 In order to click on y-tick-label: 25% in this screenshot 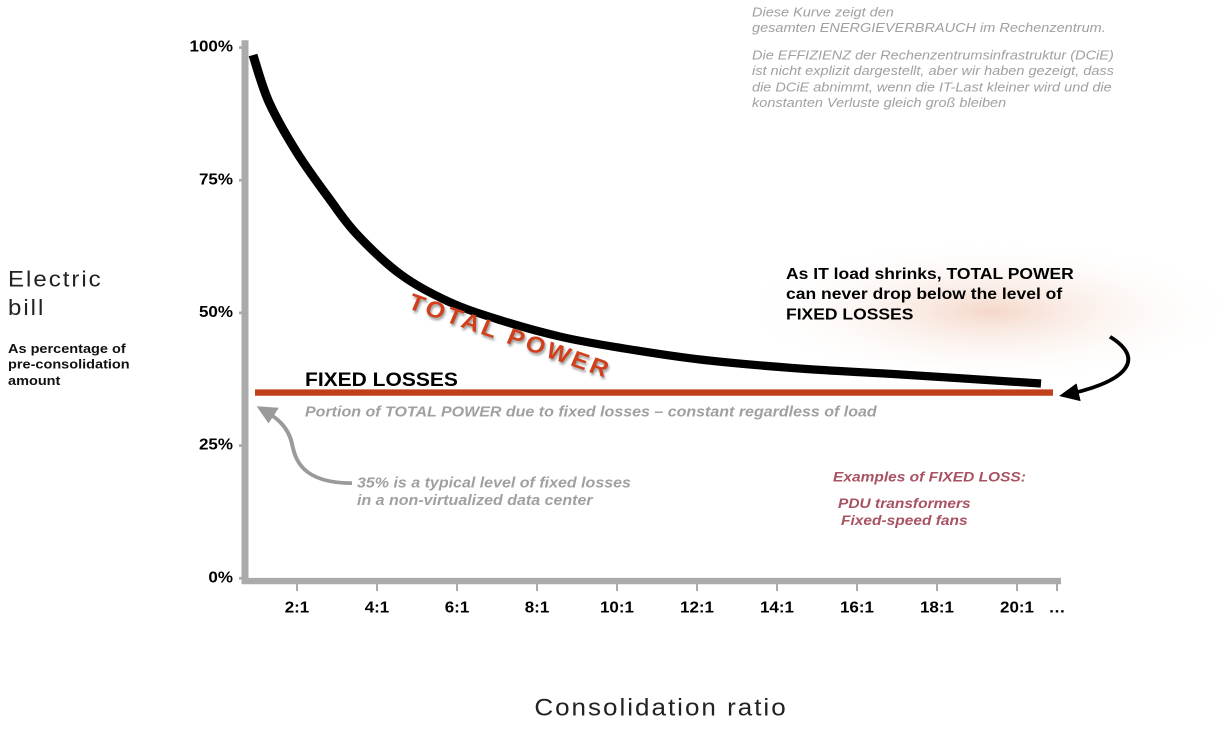, I will do `click(216, 444)`.